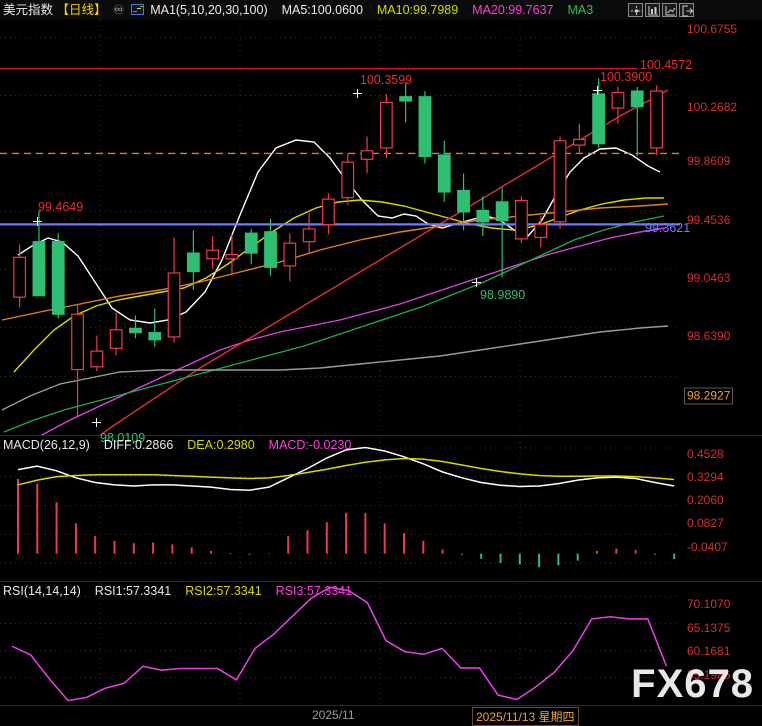 This screenshot has width=762, height=726. Describe the element at coordinates (705, 523) in the screenshot. I see `macd-tick-3: 0.0827` at that location.